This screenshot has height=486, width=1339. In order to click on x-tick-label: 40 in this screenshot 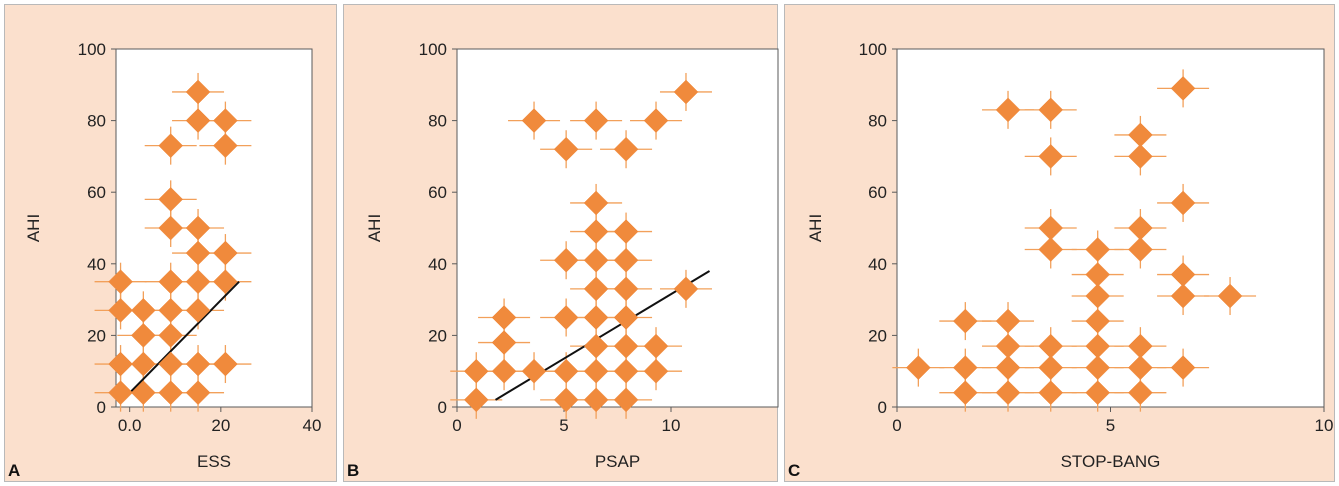, I will do `click(312, 425)`.